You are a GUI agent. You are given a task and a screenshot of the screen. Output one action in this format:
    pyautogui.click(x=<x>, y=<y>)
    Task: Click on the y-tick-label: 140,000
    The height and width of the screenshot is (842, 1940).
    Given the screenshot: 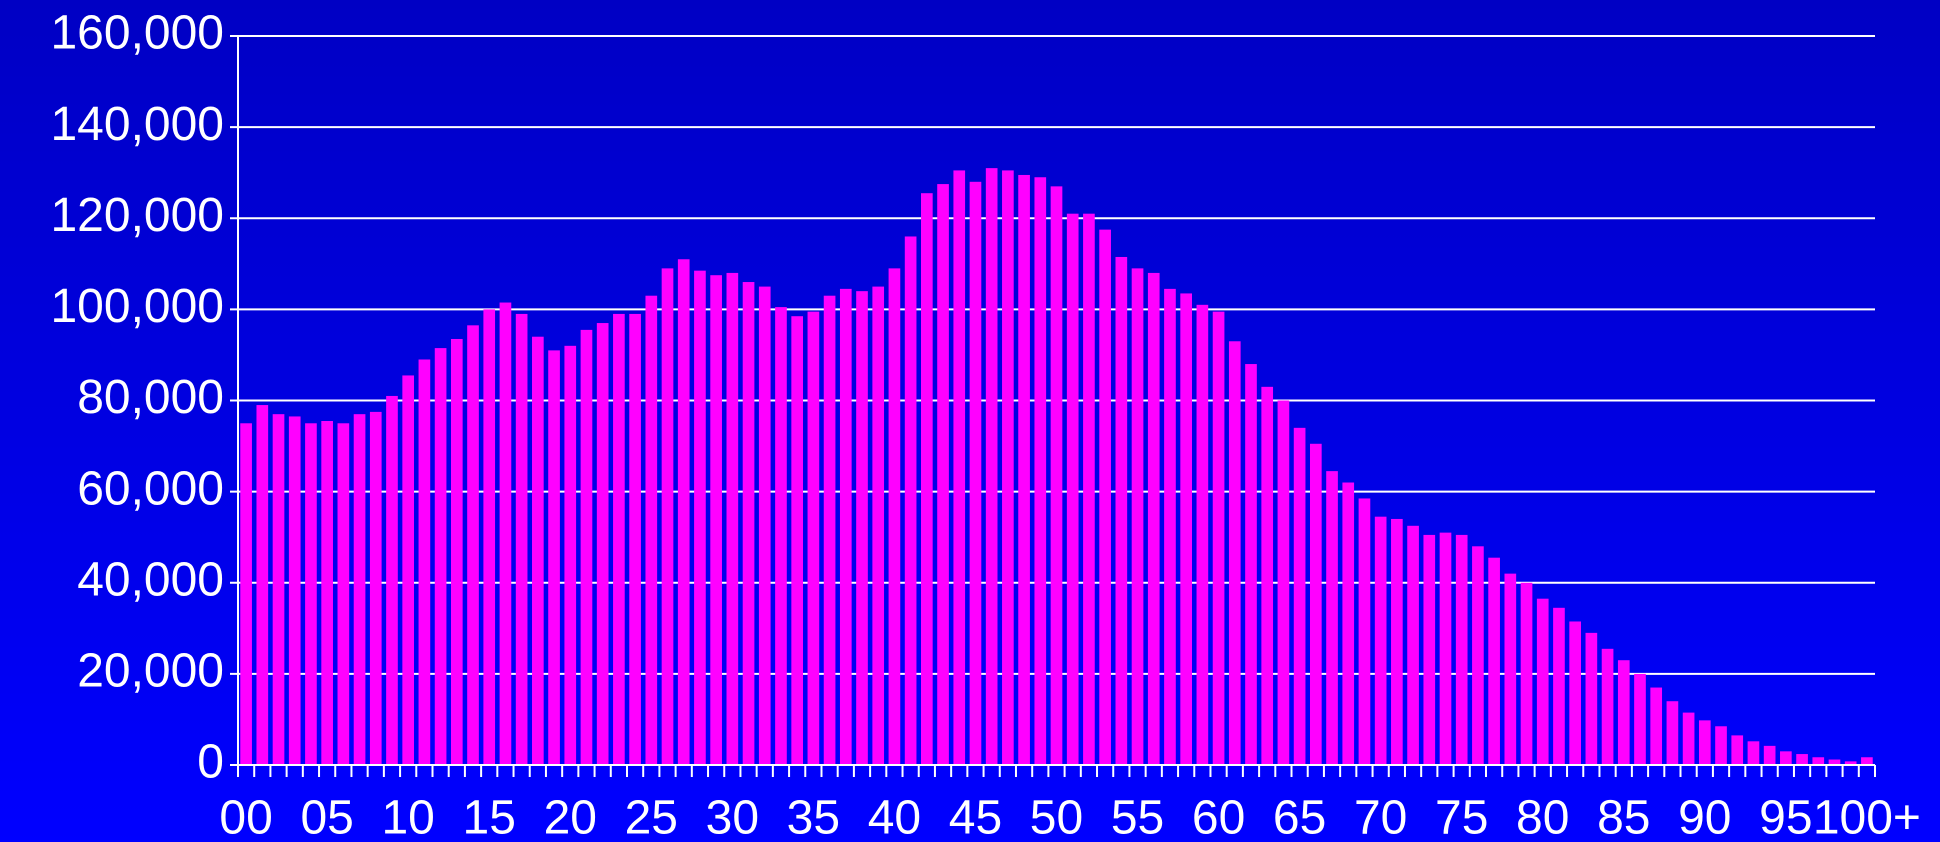 What is the action you would take?
    pyautogui.click(x=137, y=124)
    